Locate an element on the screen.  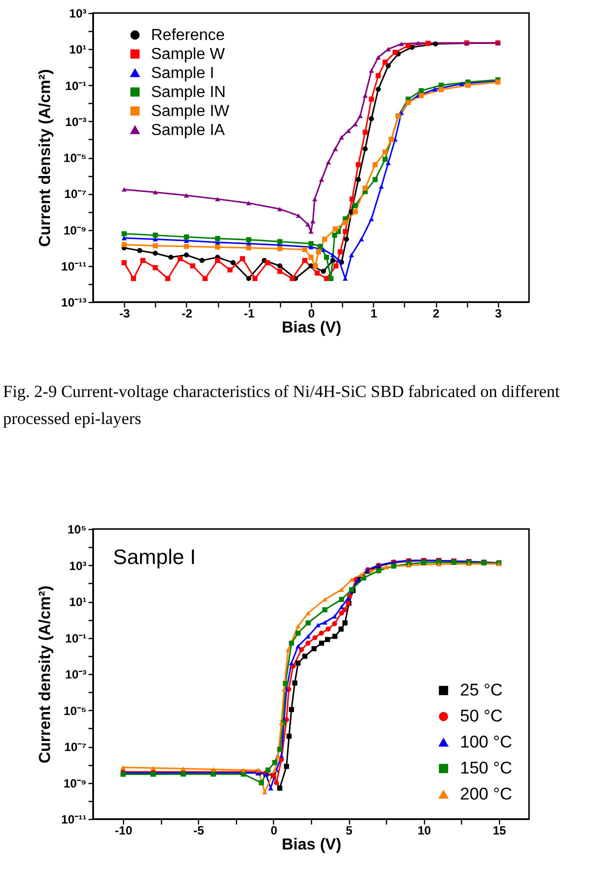
legend-label: 200 °C is located at coordinates (486, 794).